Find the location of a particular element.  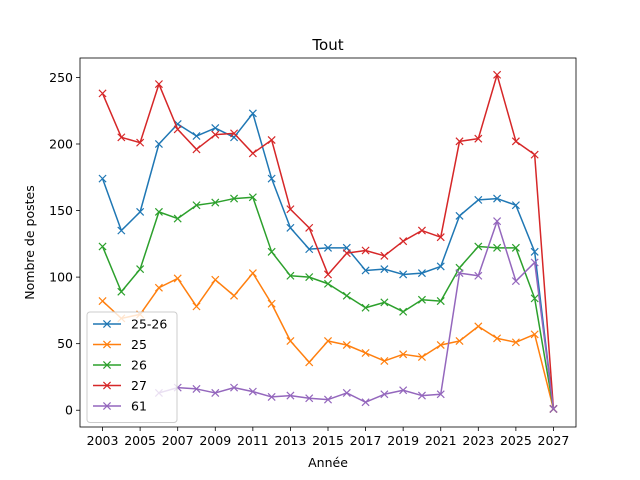

x-tick-label: 2015 is located at coordinates (328, 440).